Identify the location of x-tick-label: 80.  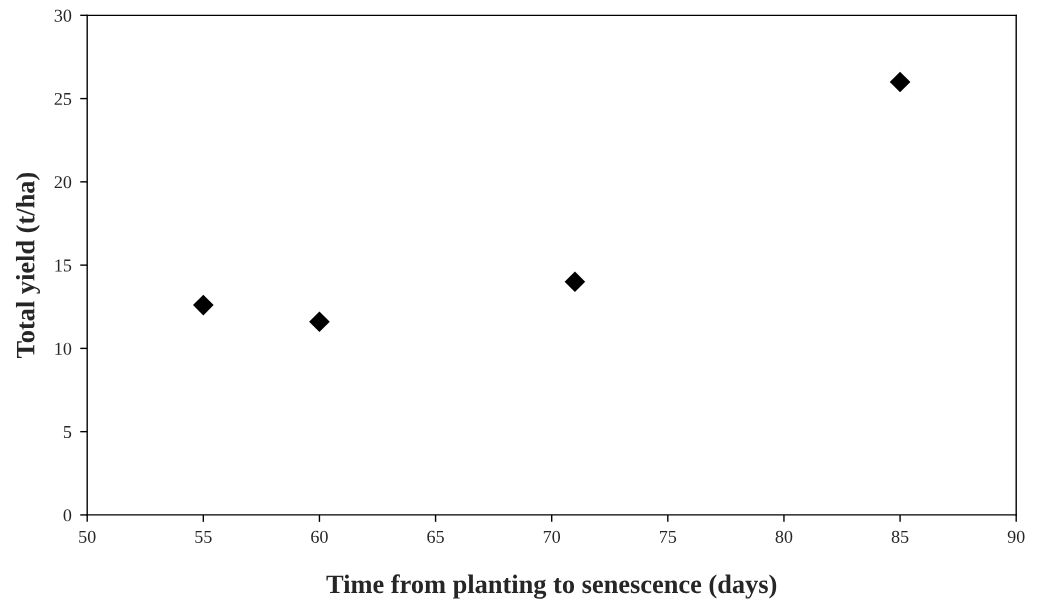
(784, 536).